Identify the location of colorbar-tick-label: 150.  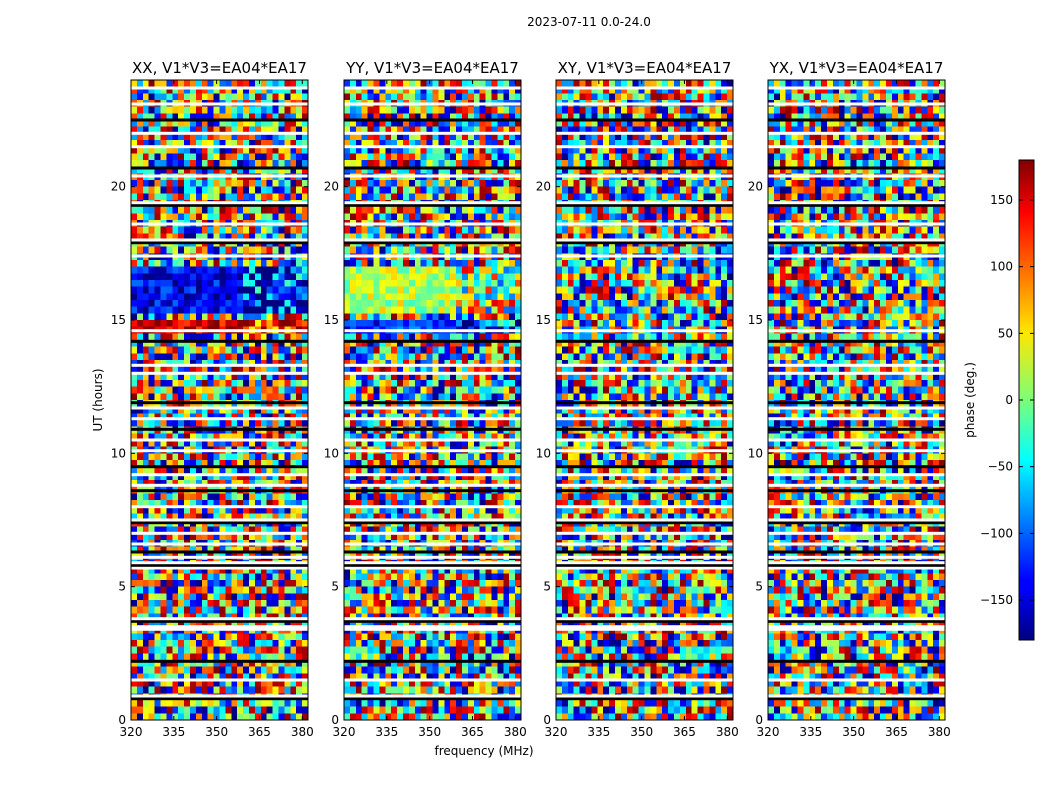
(1001, 200).